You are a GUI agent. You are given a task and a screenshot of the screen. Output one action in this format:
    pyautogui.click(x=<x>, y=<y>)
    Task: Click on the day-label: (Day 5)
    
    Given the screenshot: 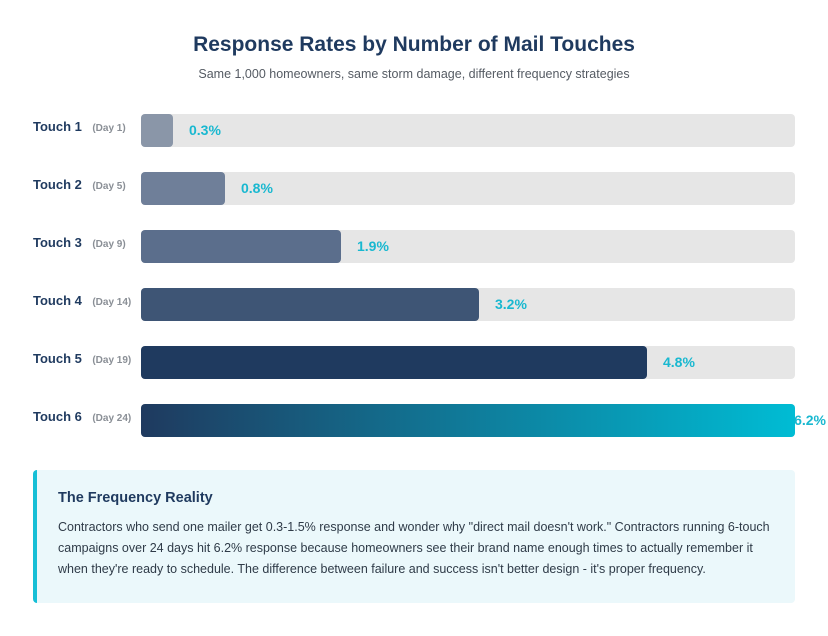 What is the action you would take?
    pyautogui.click(x=109, y=186)
    